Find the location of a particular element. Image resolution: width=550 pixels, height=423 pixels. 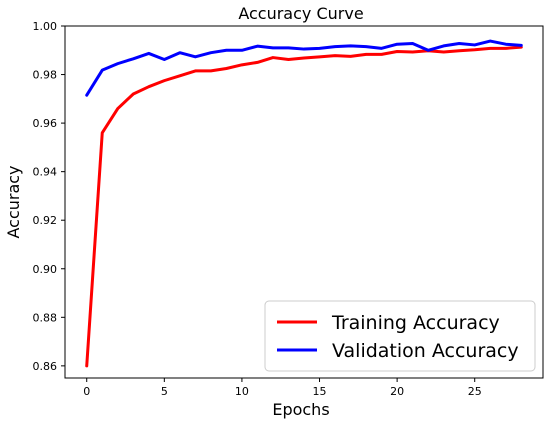

y-tick-label: 0.96 is located at coordinates (45, 123).